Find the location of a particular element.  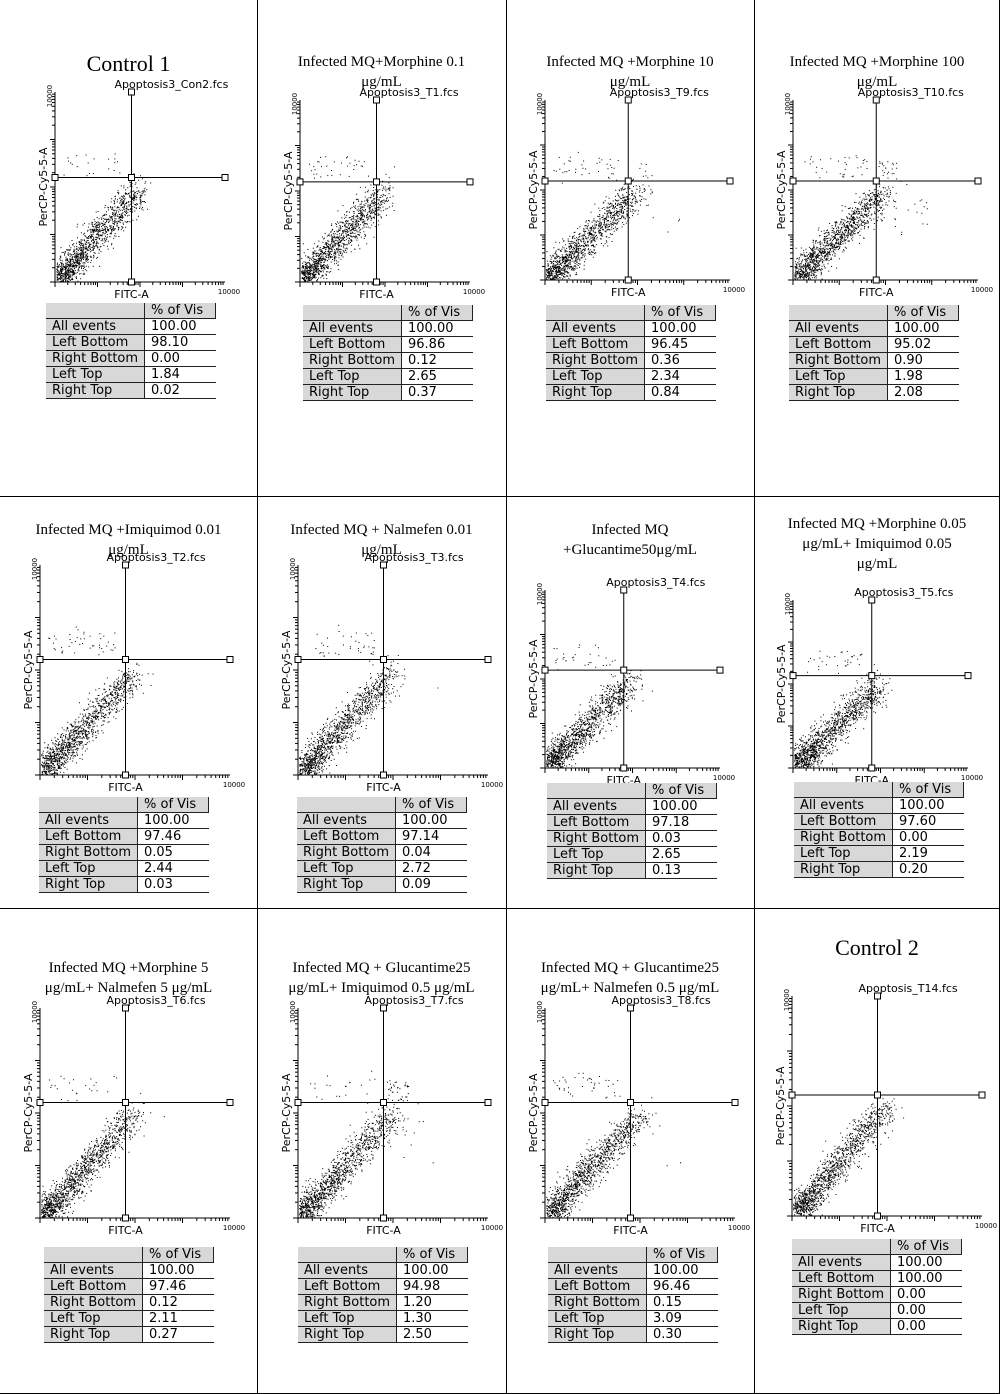

event-dots is located at coordinates (599, 706).